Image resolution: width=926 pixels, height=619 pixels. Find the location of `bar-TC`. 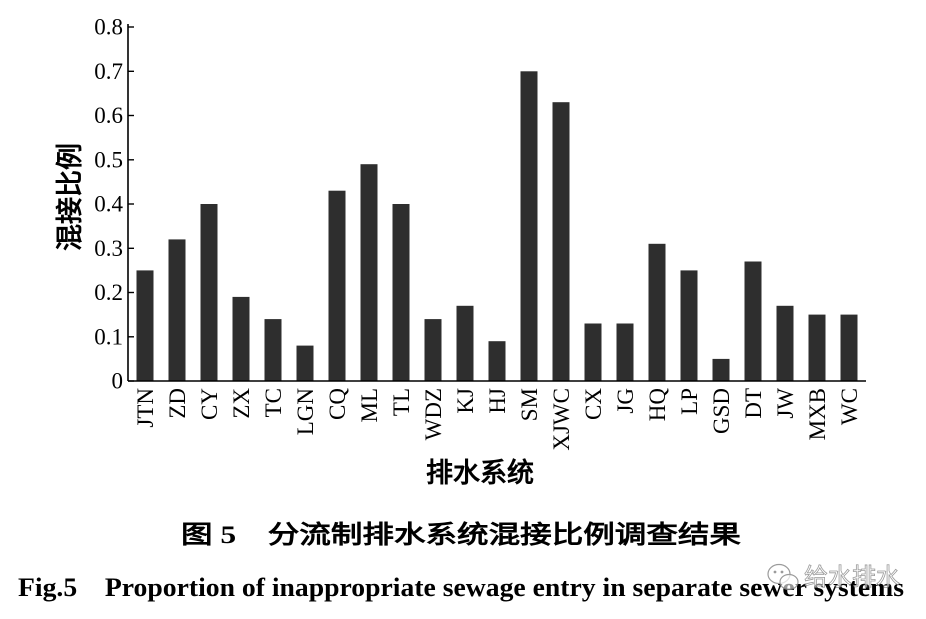

bar-TC is located at coordinates (273, 350).